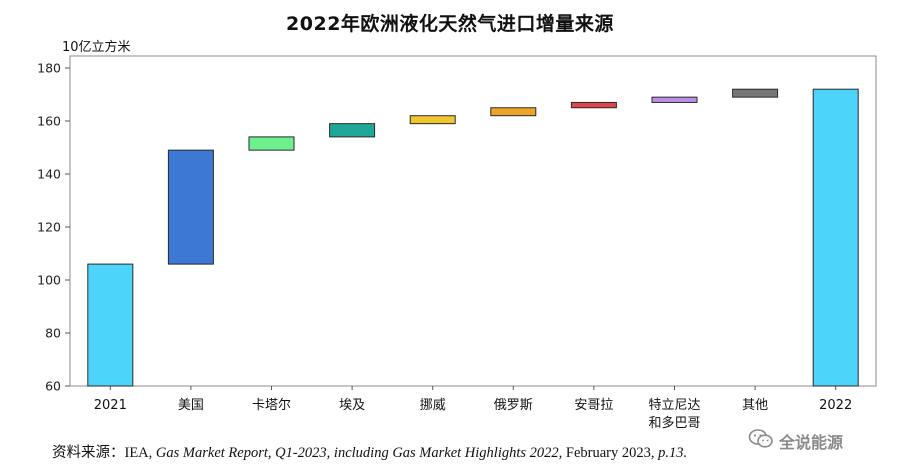 Image resolution: width=900 pixels, height=475 pixels. Describe the element at coordinates (271, 405) in the screenshot. I see `x-category-label: 卡塔尔` at that location.